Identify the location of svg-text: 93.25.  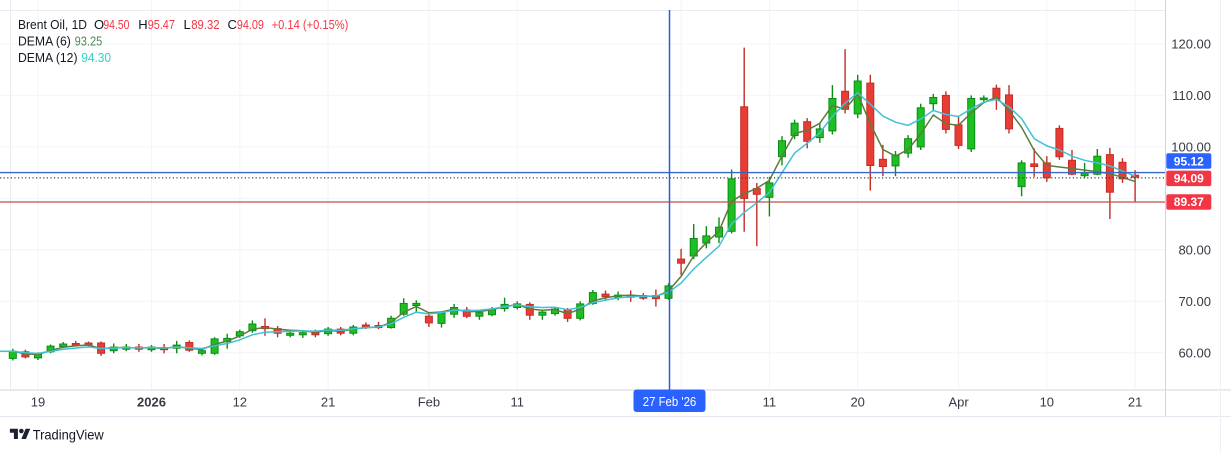
(89, 41).